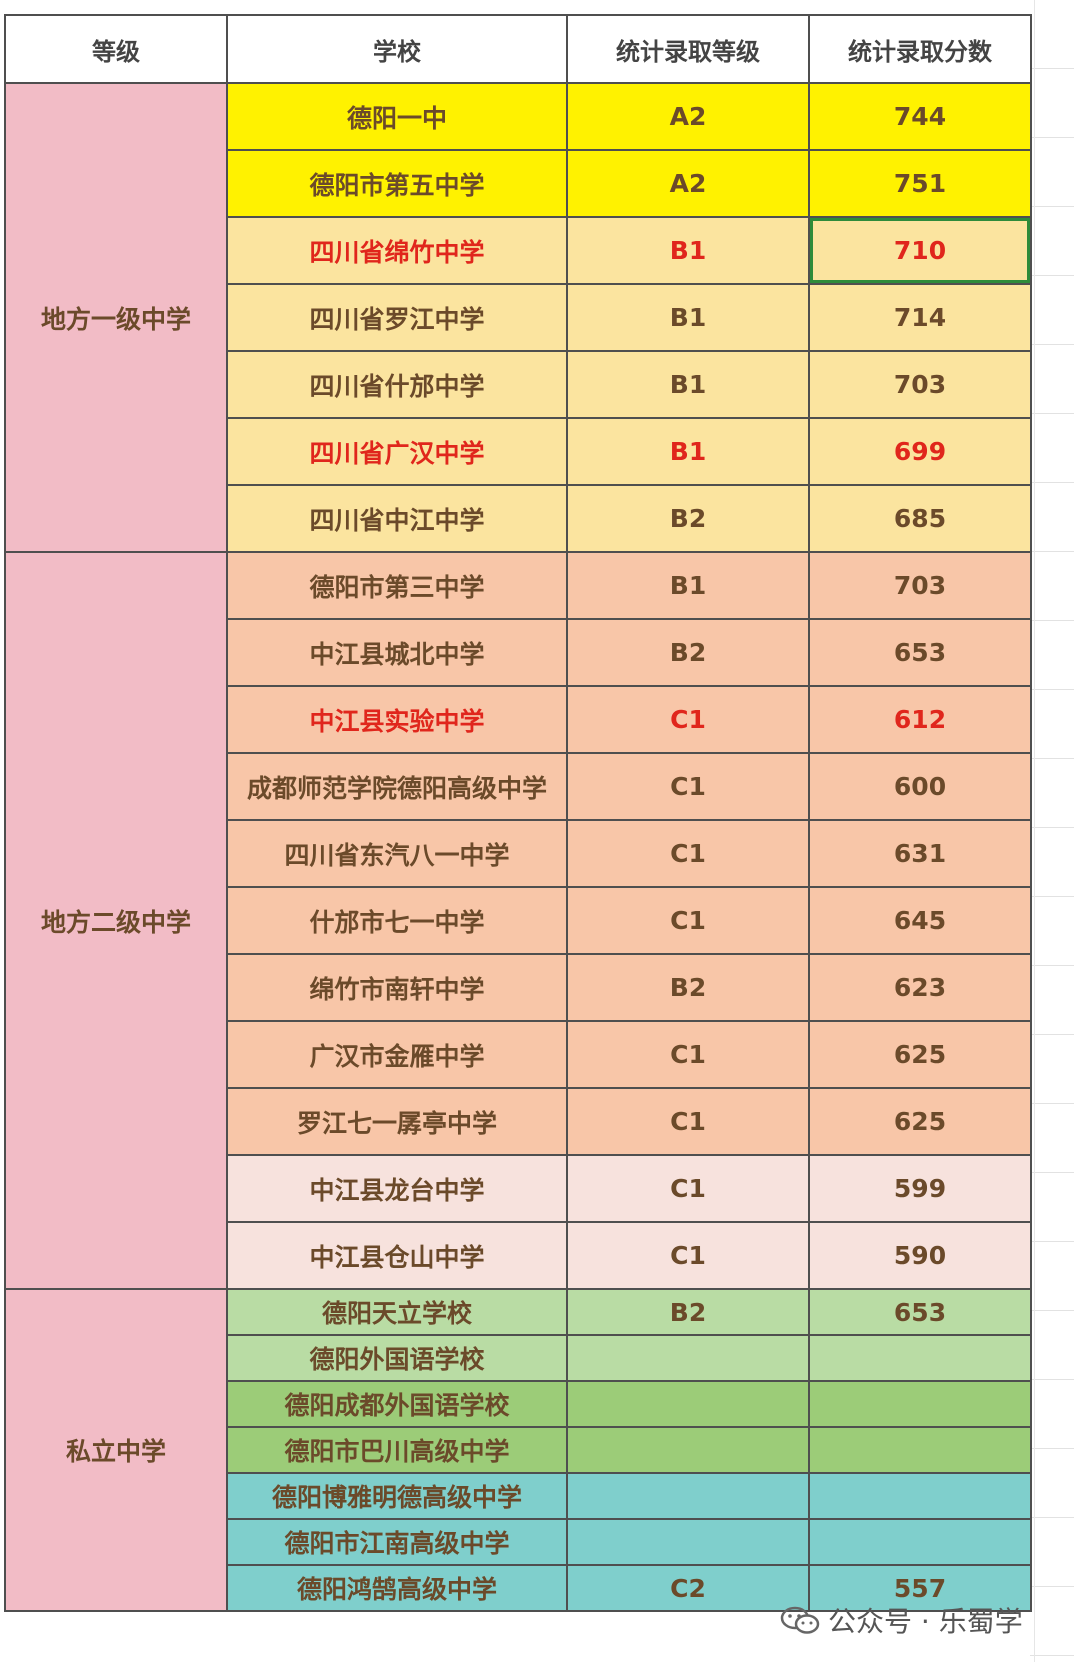 This screenshot has height=1662, width=1074. Describe the element at coordinates (397, 920) in the screenshot. I see `school-cell: 什邡市七一中学` at that location.